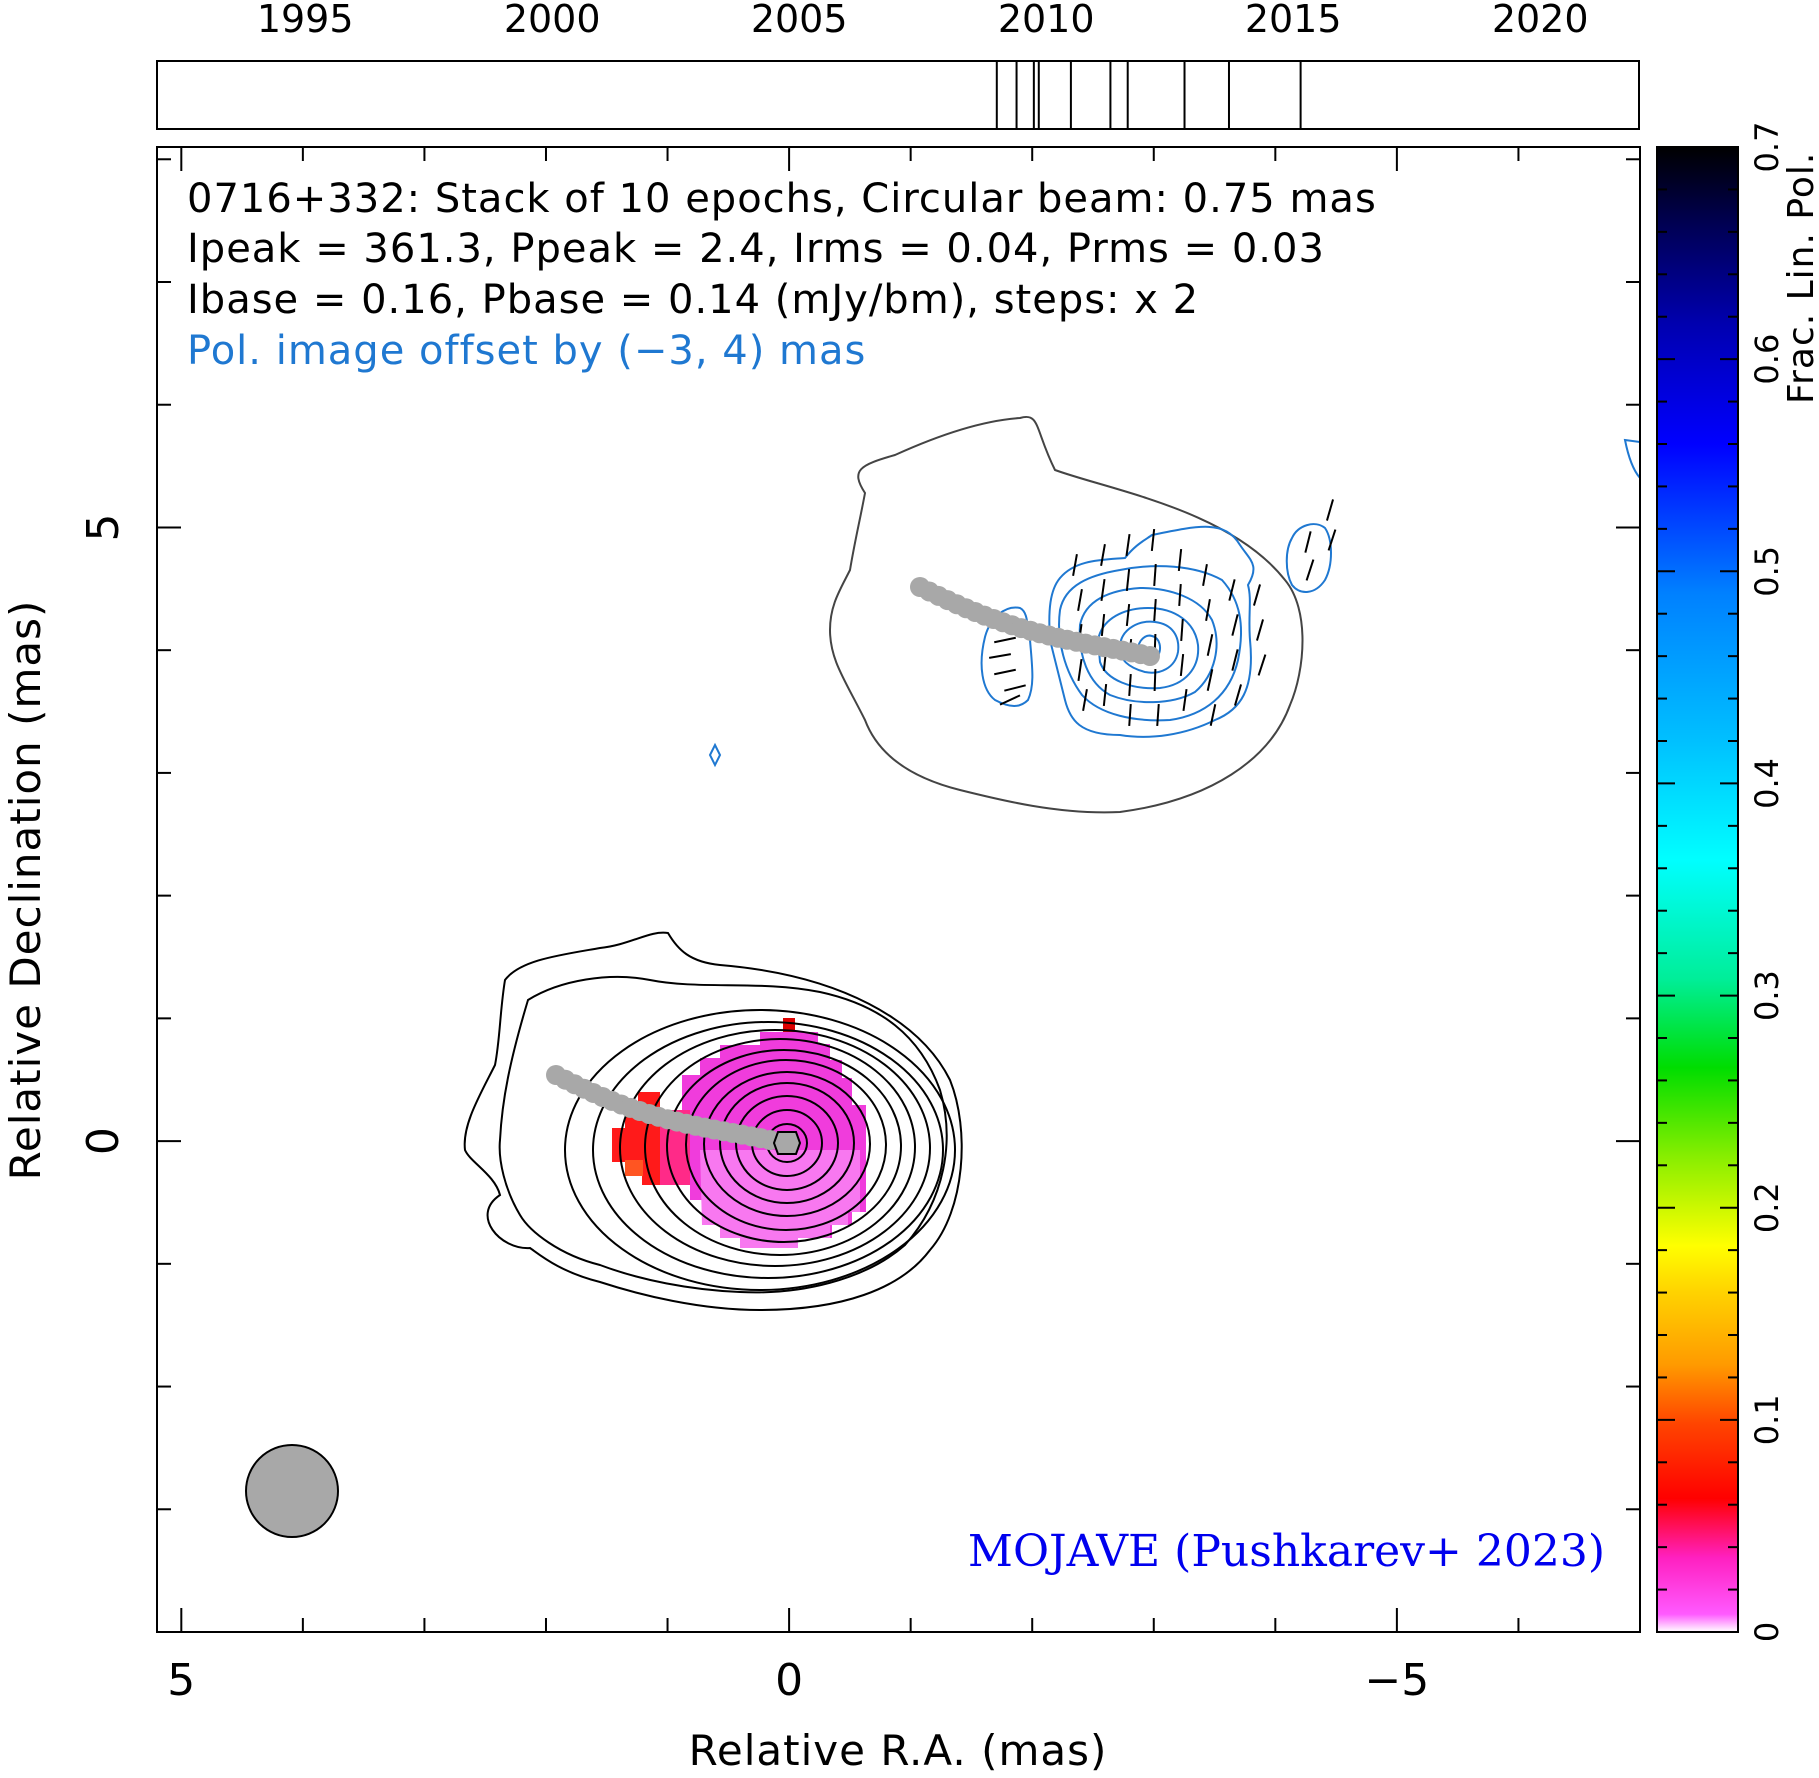 Image resolution: width=1819 pixels, height=1778 pixels. Describe the element at coordinates (1767, 995) in the screenshot. I see `colorbar-tick-label: 0.3` at that location.